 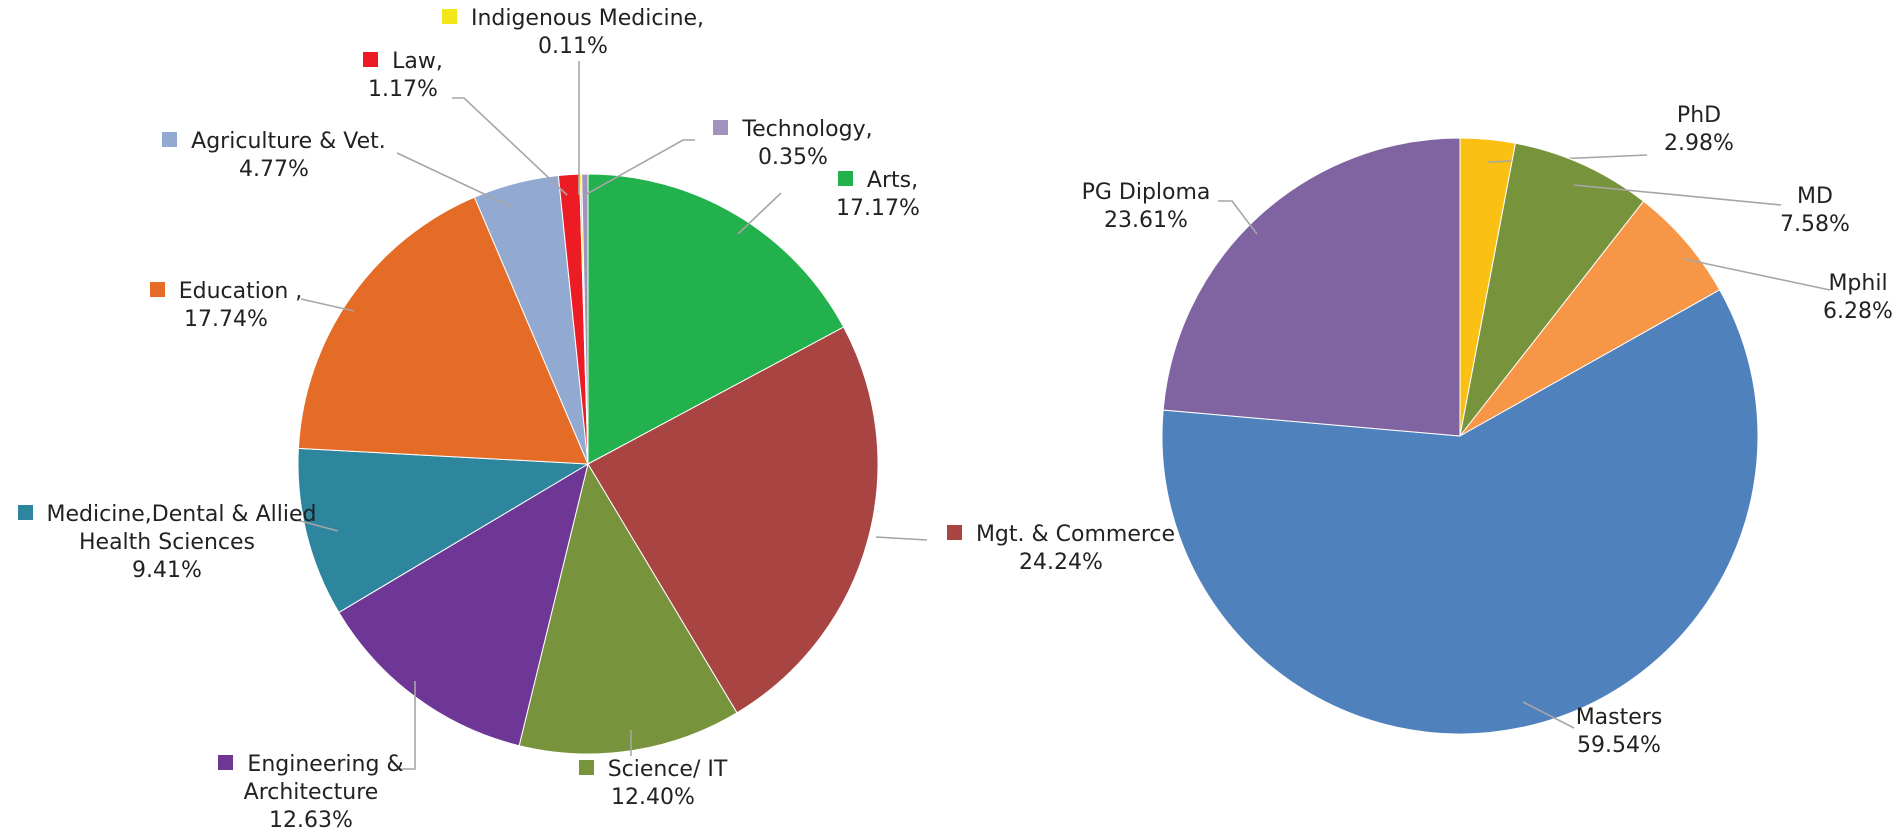 What do you see at coordinates (878, 208) in the screenshot?
I see `value-label: 17.17%` at bounding box center [878, 208].